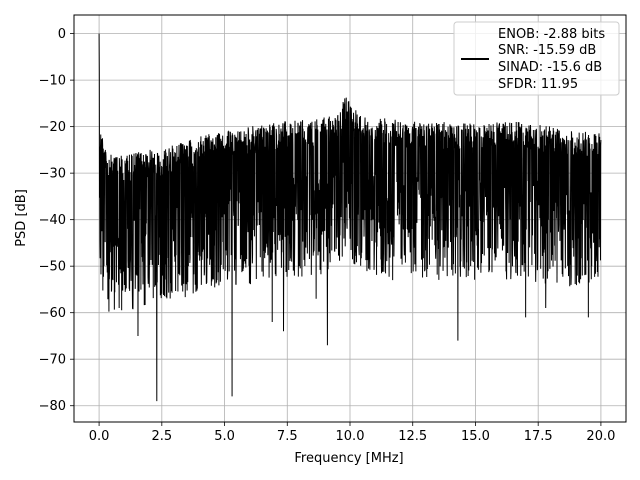  What do you see at coordinates (538, 436) in the screenshot?
I see `x-tick-label: 17.5` at bounding box center [538, 436].